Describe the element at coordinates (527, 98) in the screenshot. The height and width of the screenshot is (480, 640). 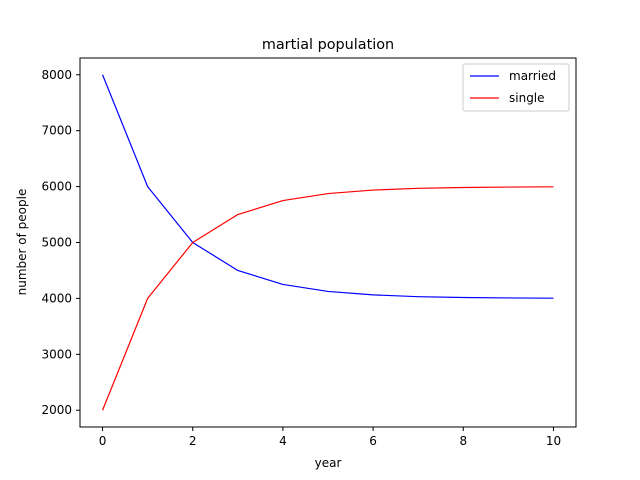
I see `legend-label-single: single` at that location.